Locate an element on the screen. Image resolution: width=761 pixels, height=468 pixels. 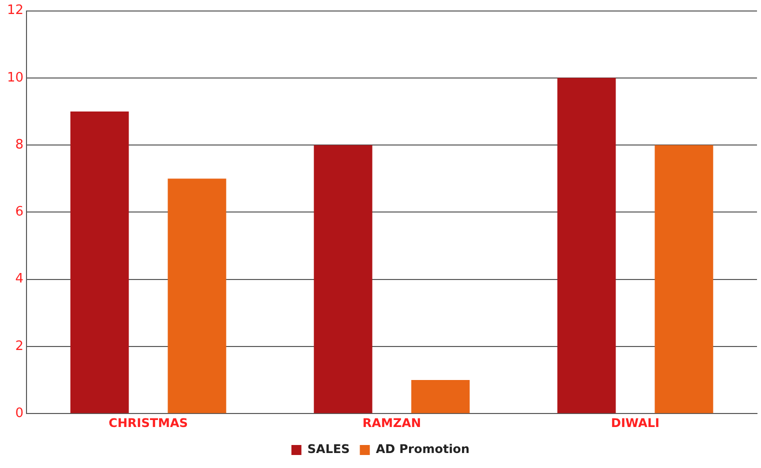
y-tick-label: 4 is located at coordinates (19, 279).